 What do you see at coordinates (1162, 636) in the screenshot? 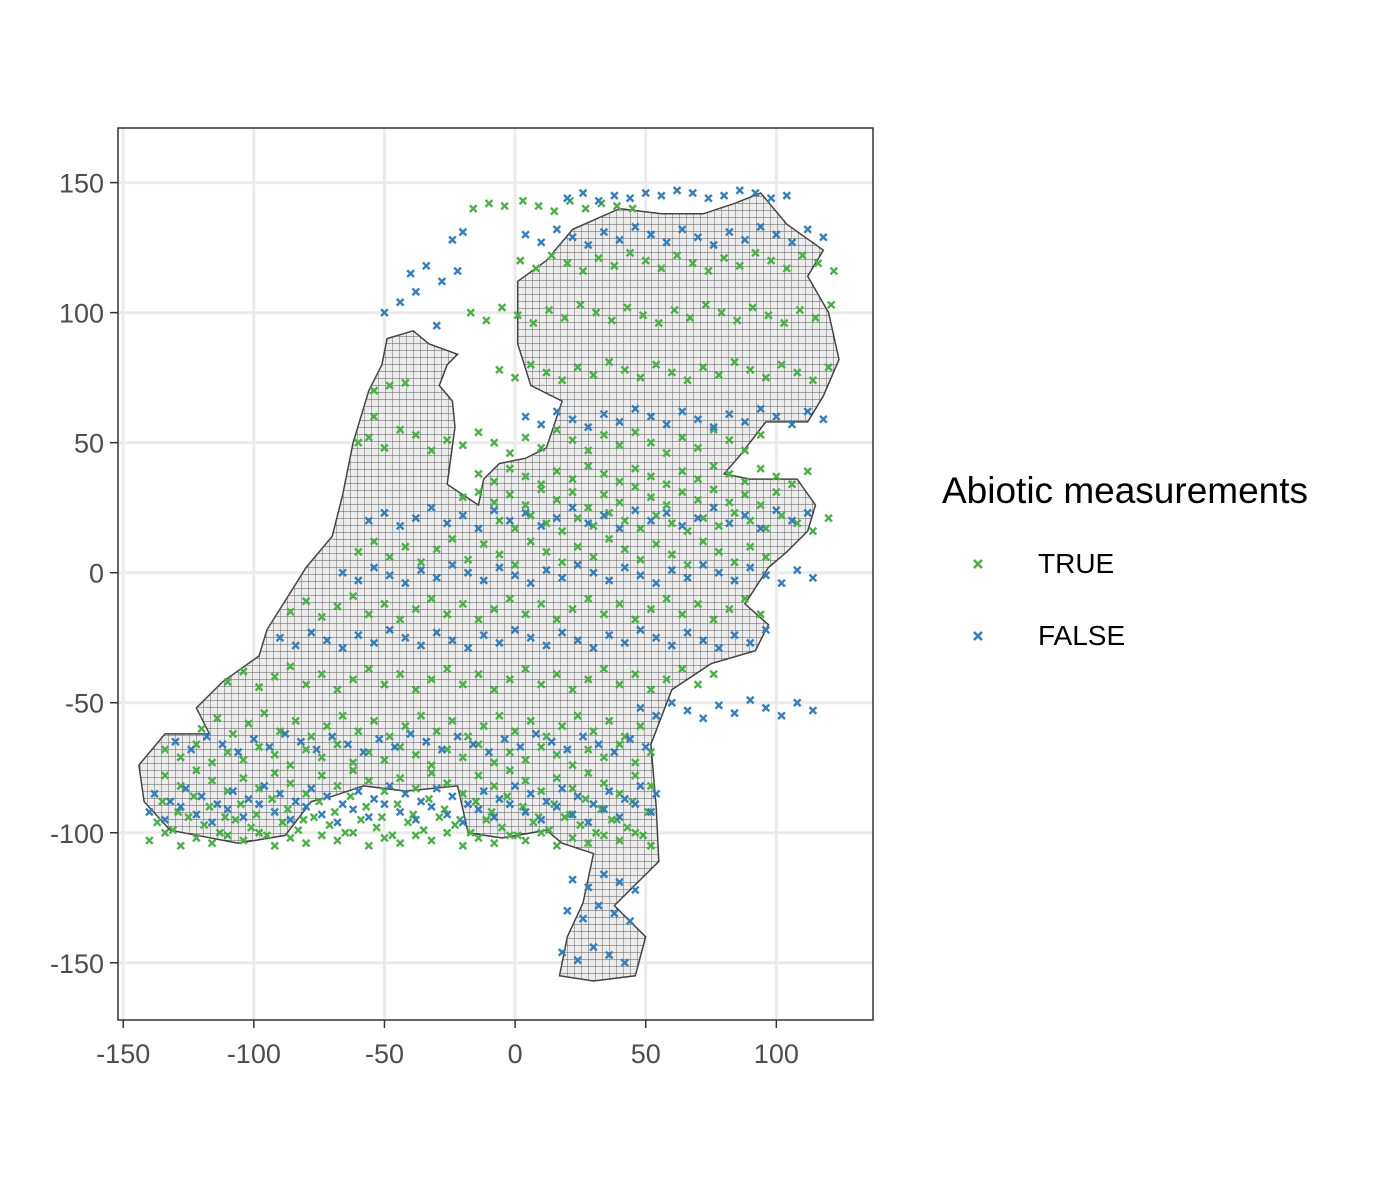
I see `legend-item-false: FALSE` at bounding box center [1162, 636].